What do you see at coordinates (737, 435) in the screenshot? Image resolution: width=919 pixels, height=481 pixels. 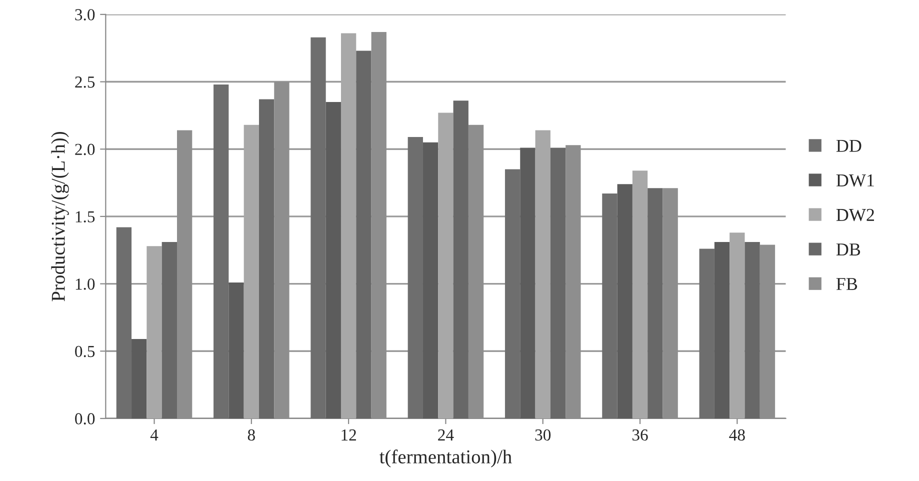 I see `x-tick-label: 48` at bounding box center [737, 435].